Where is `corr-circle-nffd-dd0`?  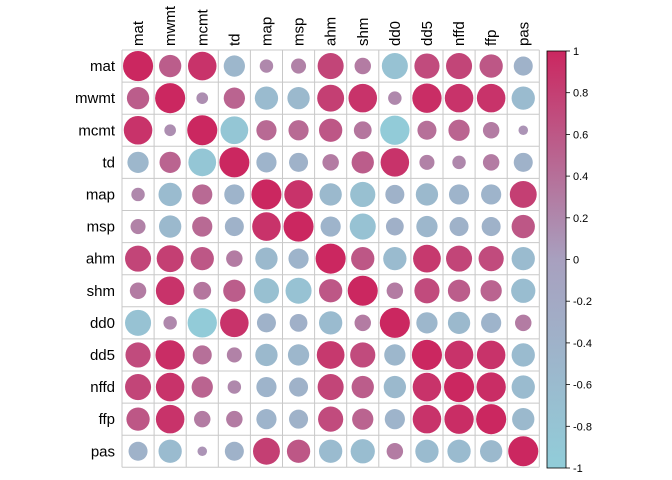
corr-circle-nffd-dd0 is located at coordinates (395, 387).